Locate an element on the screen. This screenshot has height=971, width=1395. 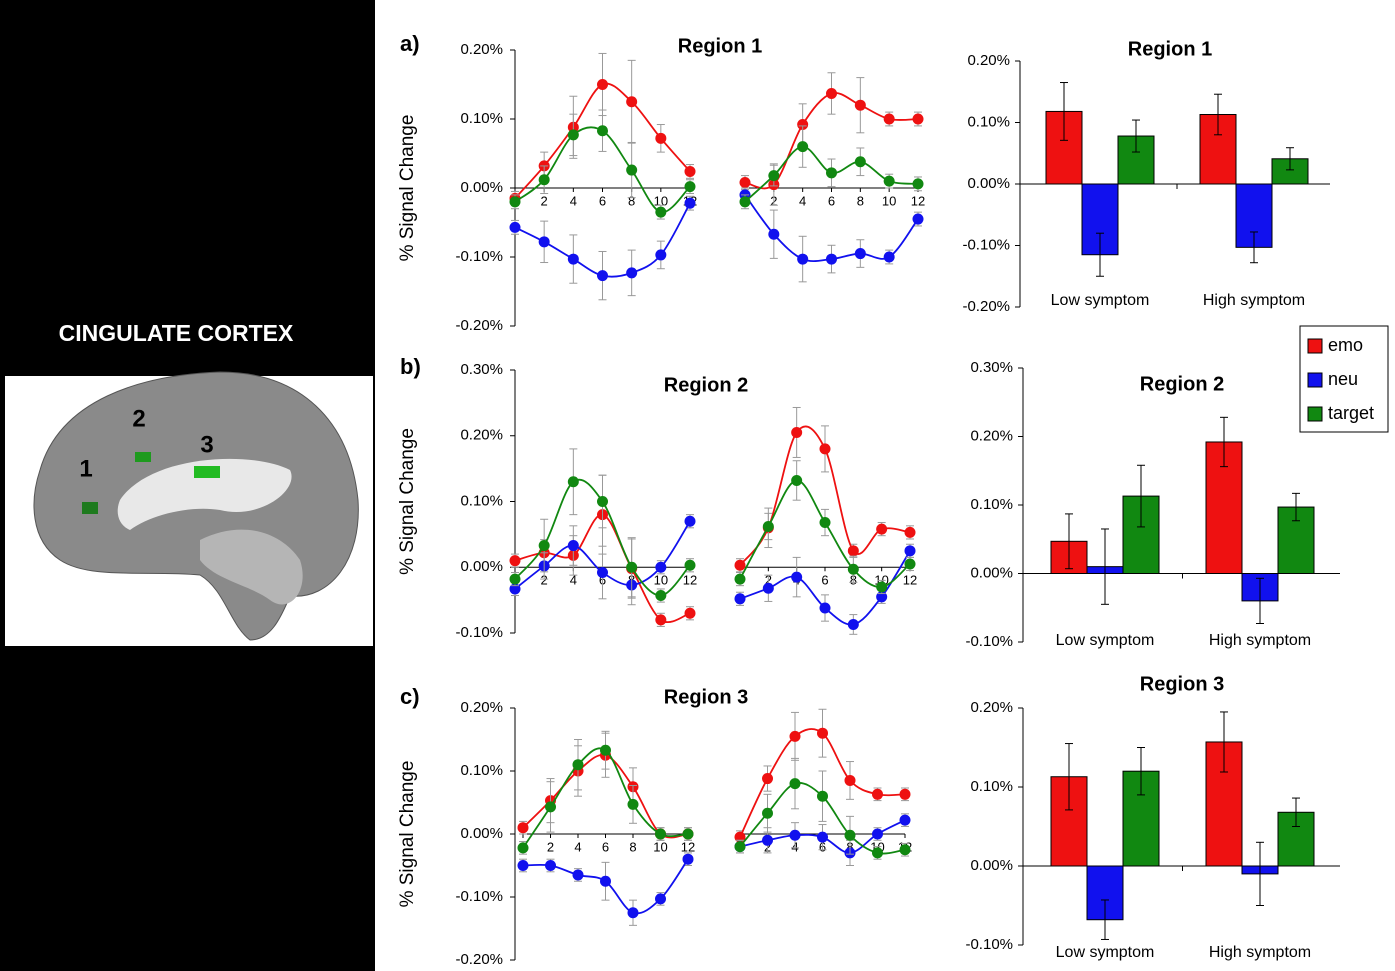
bar is located at coordinates (1064, 147).